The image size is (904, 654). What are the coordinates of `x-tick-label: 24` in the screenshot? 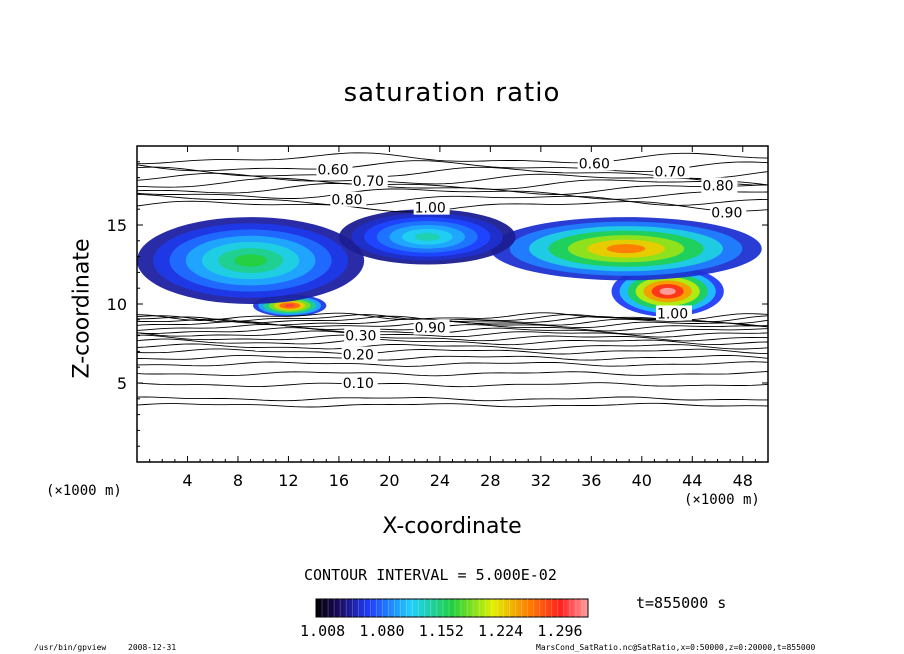 It's located at (440, 480).